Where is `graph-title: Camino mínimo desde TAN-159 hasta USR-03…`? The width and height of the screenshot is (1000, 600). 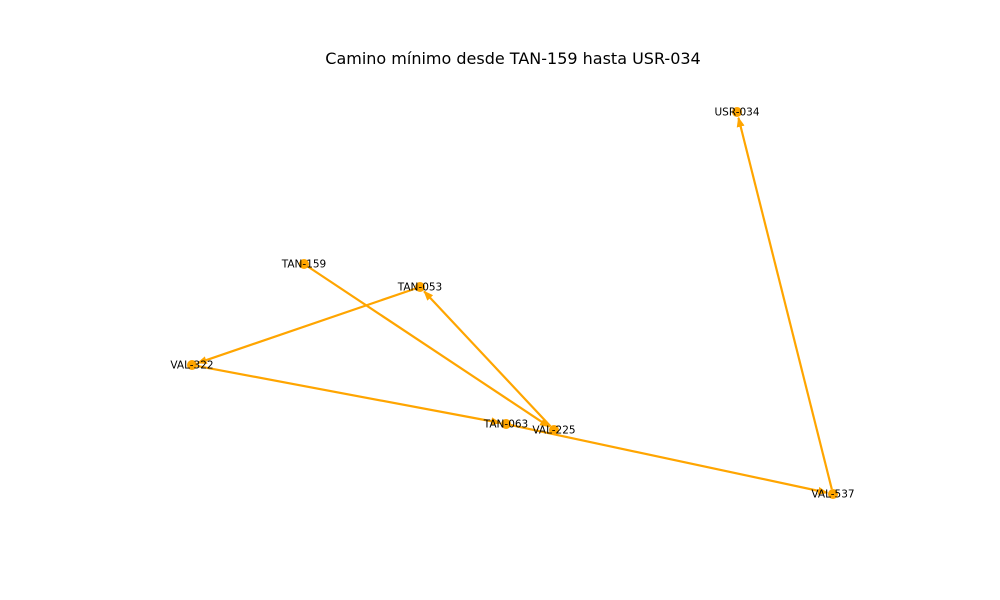 graph-title: Camino mínimo desde TAN-159 hasta USR-03… is located at coordinates (512, 58).